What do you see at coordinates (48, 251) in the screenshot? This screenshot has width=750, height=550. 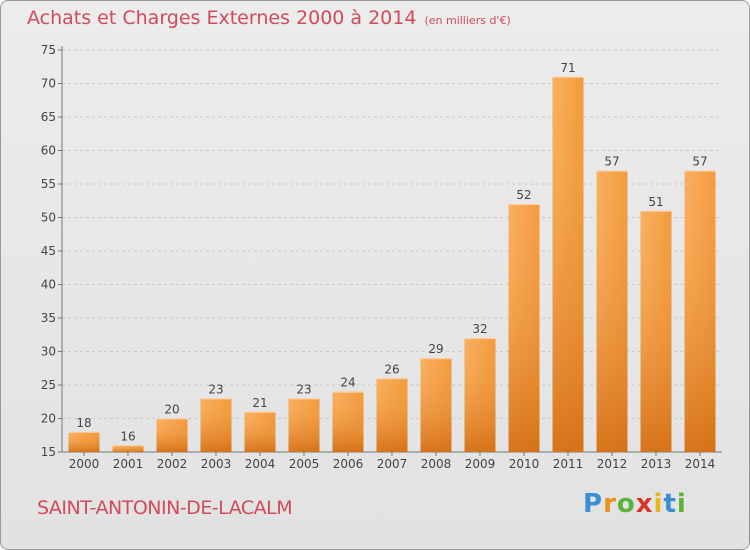 I see `y-tick-label: 45` at bounding box center [48, 251].